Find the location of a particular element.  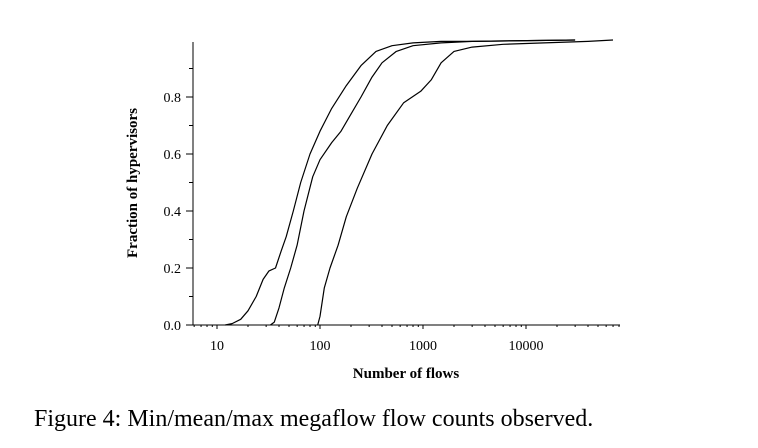

x-axis-label: Number of flows is located at coordinates (406, 374).